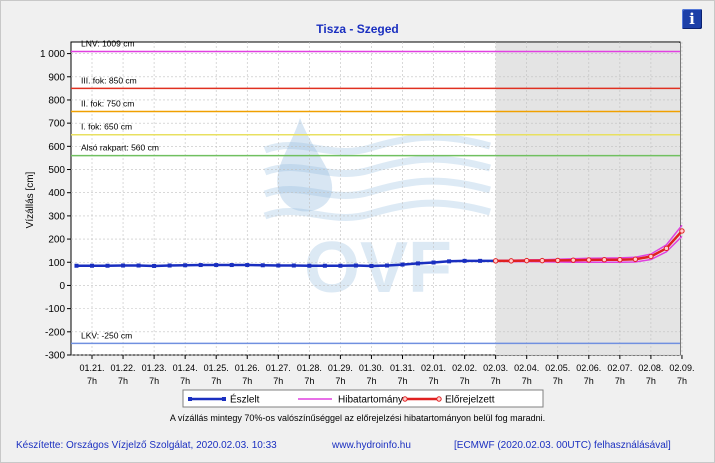 The width and height of the screenshot is (715, 463). Describe the element at coordinates (55, 332) in the screenshot. I see `y-tick-label: -200` at that location.